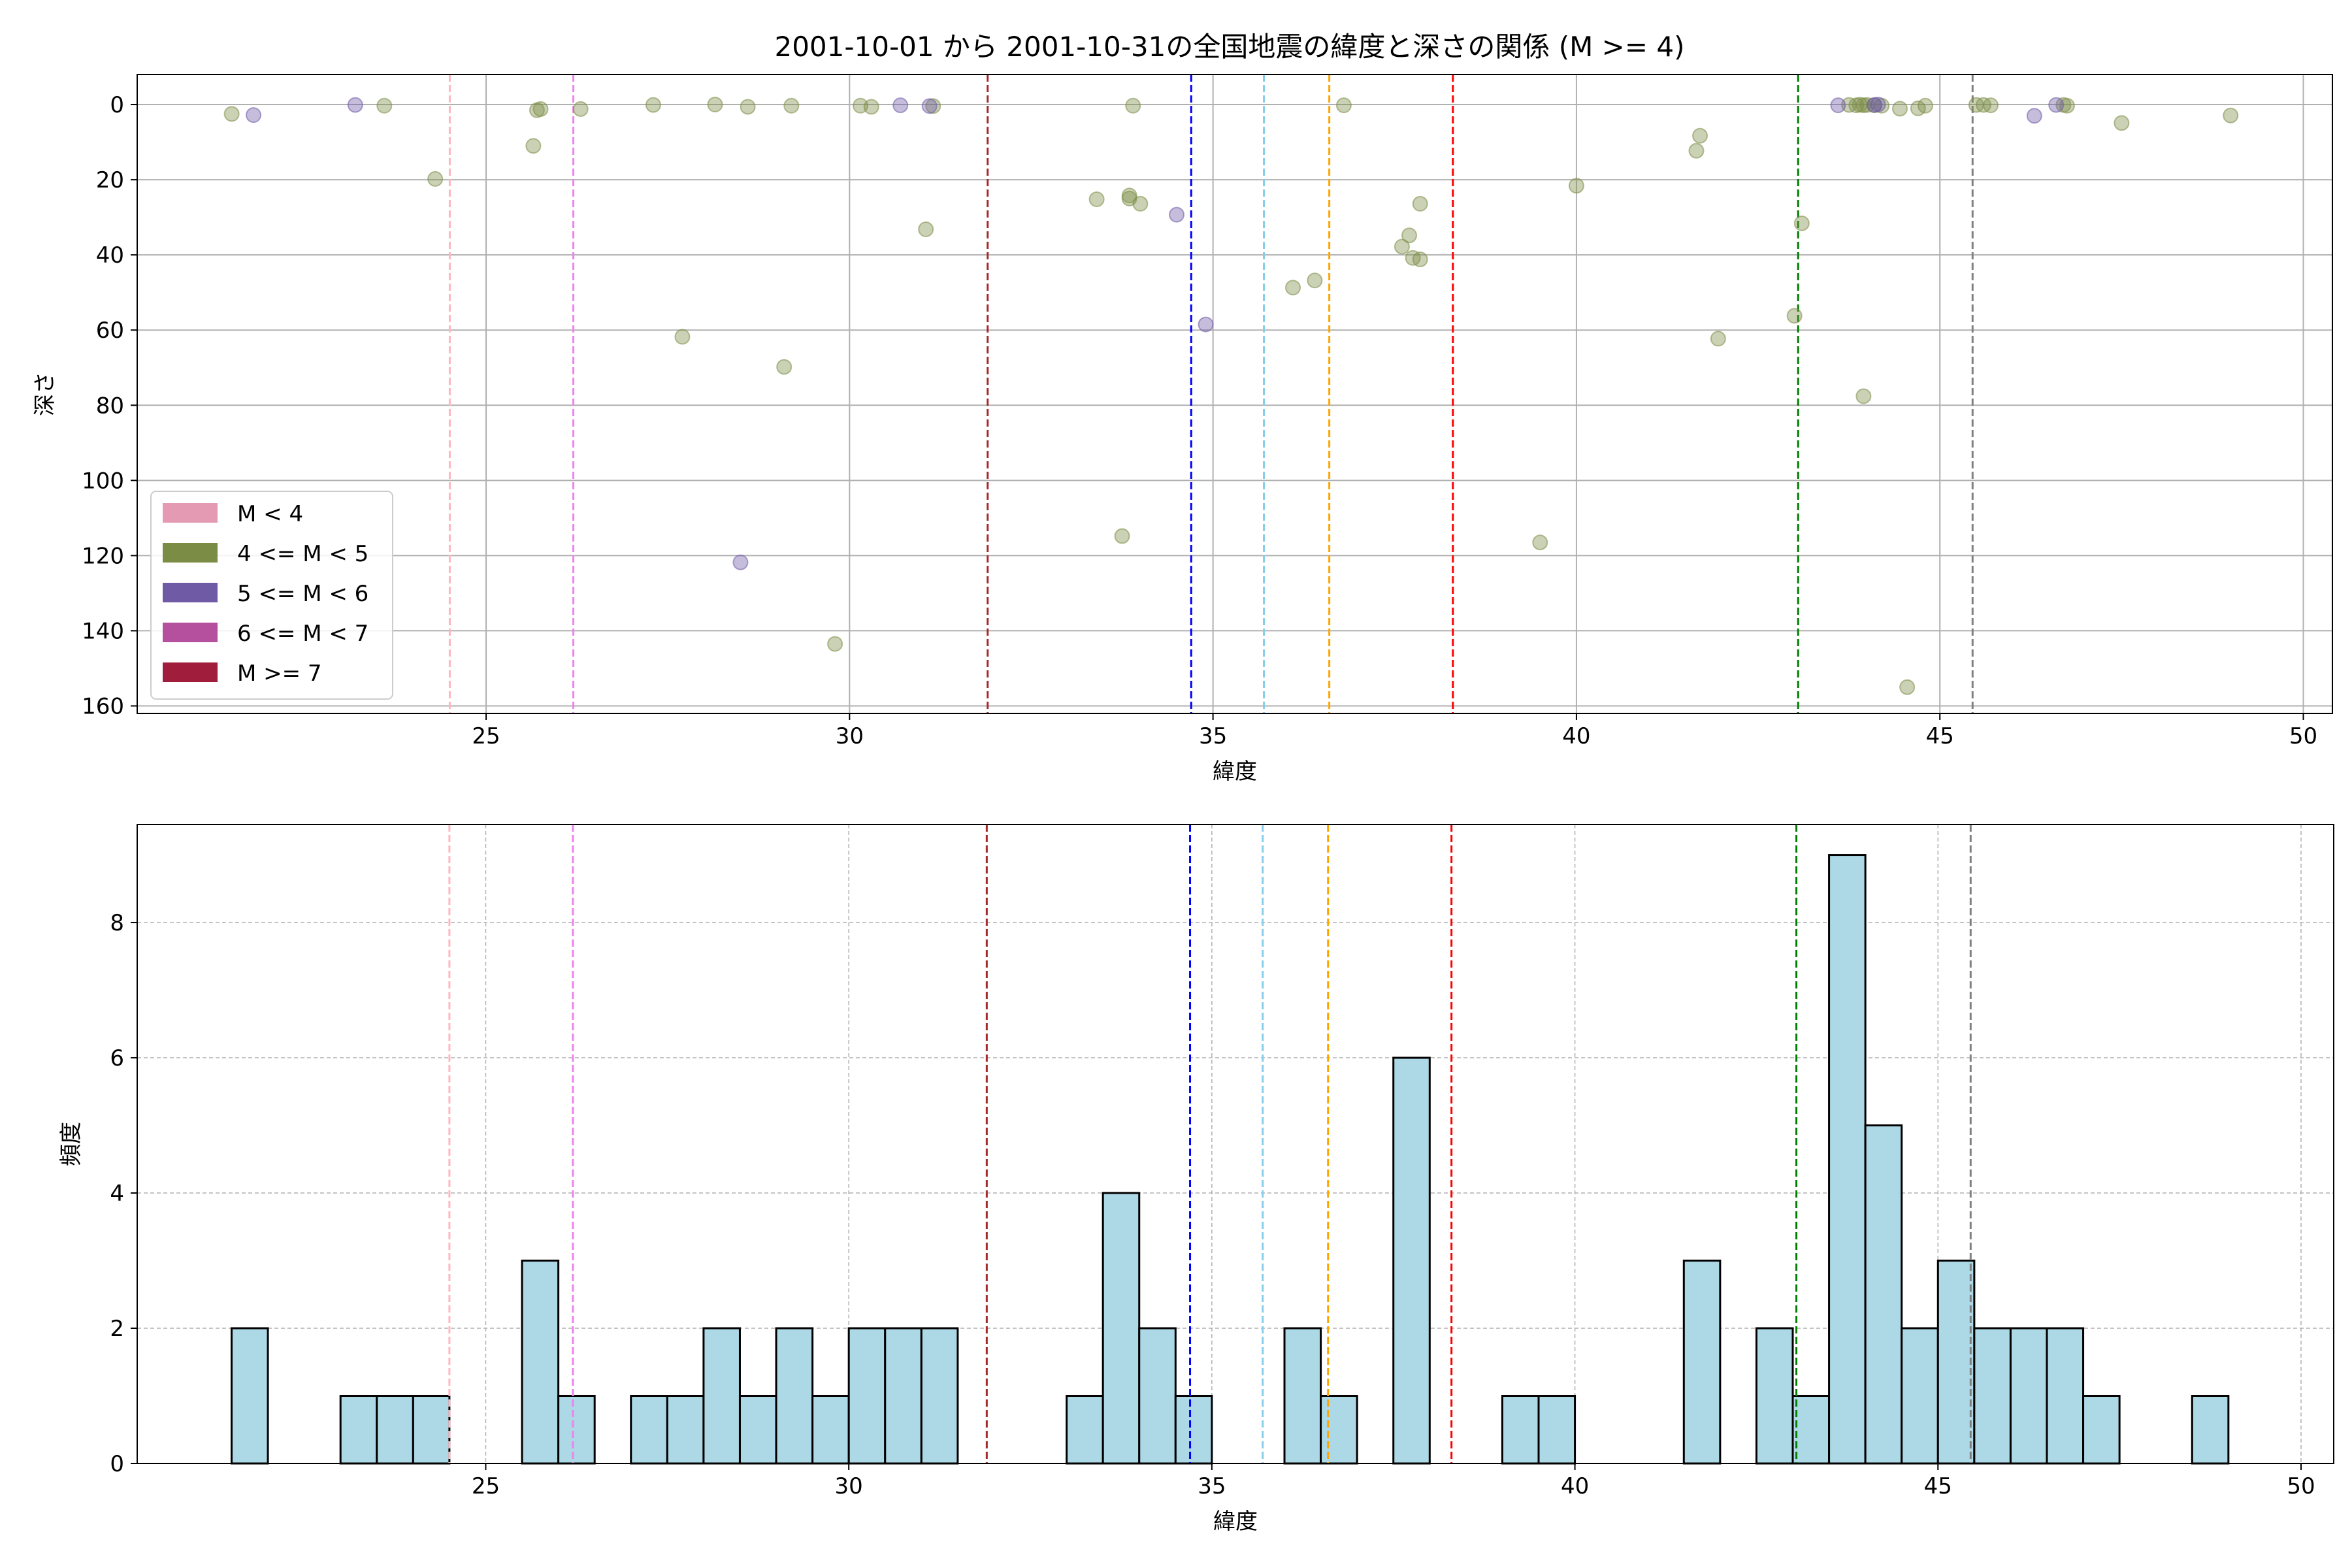 This screenshot has height=1568, width=2352. What do you see at coordinates (117, 923) in the screenshot?
I see `histogram-y-tick-label: 8` at bounding box center [117, 923].